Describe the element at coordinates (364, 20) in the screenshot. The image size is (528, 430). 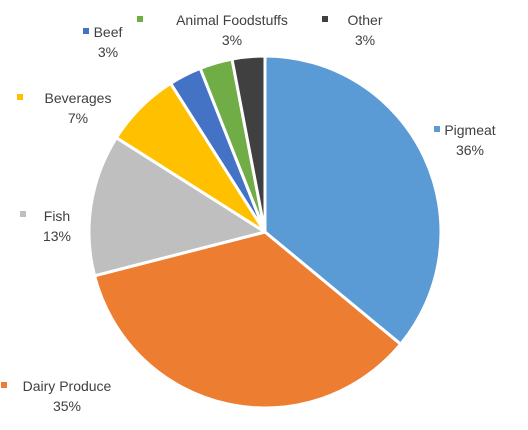
I see `slice-category-label: Other` at that location.